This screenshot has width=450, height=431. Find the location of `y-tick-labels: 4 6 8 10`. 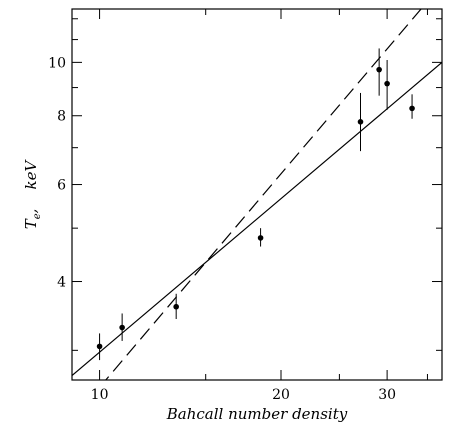

y-tick-labels: 4 6 8 10 is located at coordinates (57, 172).